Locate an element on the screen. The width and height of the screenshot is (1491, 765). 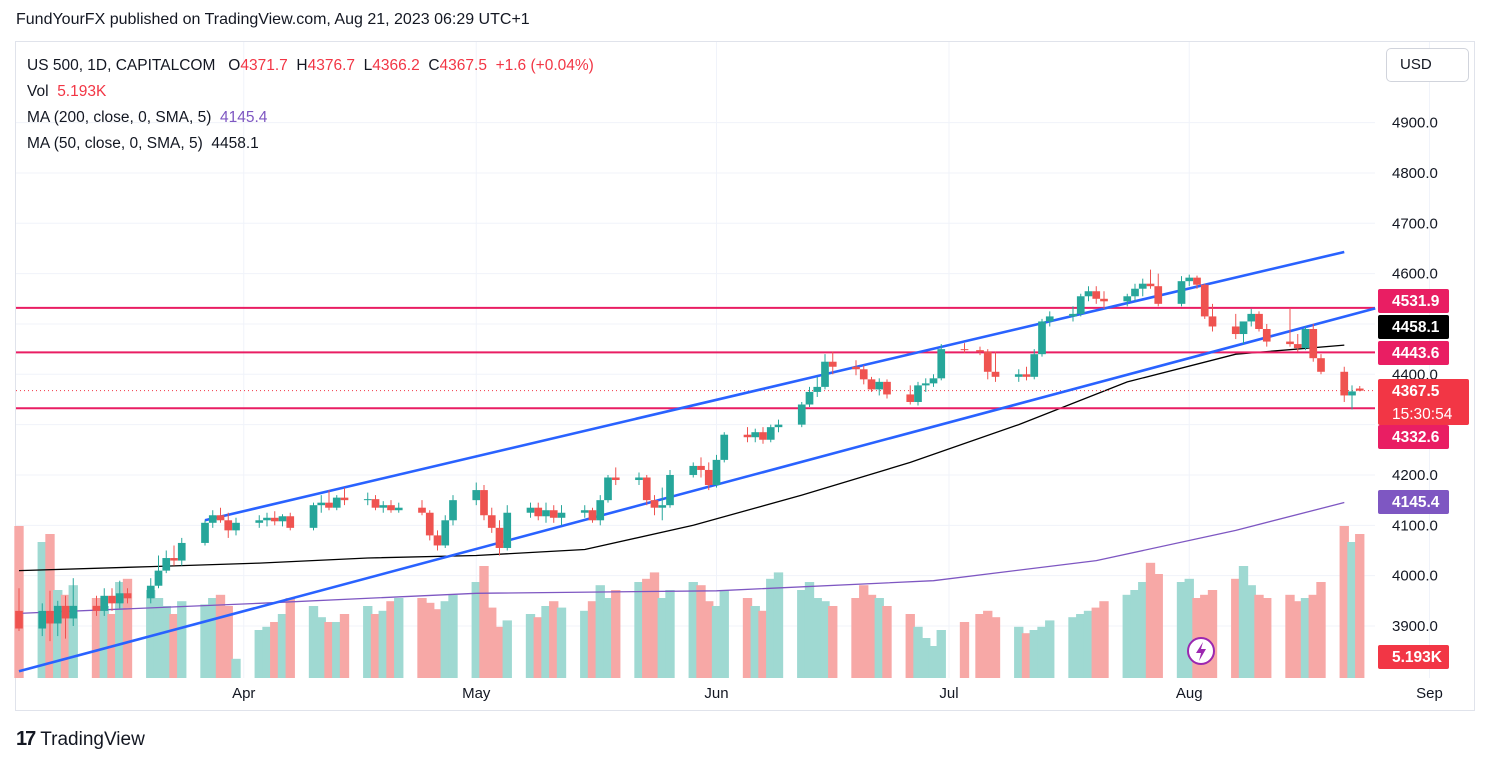
vol-label: Vol is located at coordinates (38, 91).